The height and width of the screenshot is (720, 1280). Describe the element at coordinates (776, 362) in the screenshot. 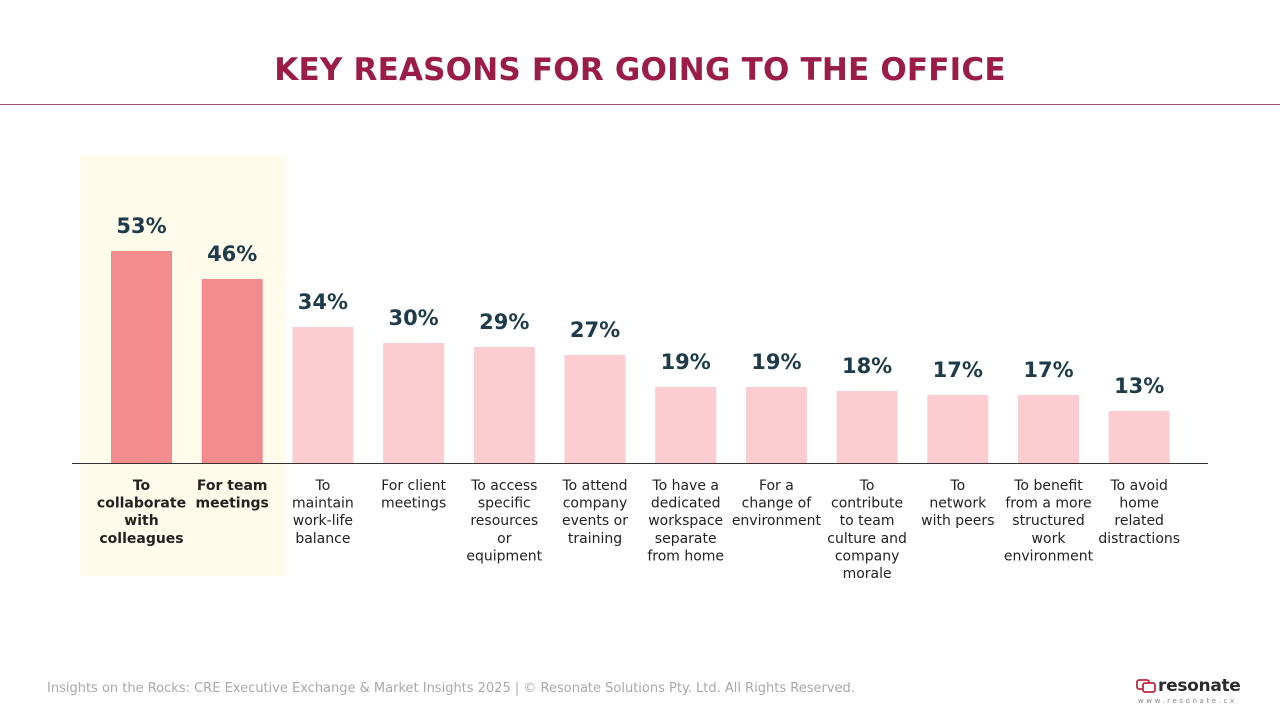

I see `value-label-8: 19%` at that location.